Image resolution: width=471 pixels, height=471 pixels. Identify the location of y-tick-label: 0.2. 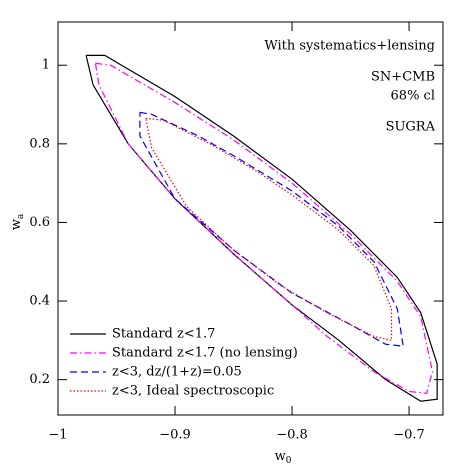
(39, 379).